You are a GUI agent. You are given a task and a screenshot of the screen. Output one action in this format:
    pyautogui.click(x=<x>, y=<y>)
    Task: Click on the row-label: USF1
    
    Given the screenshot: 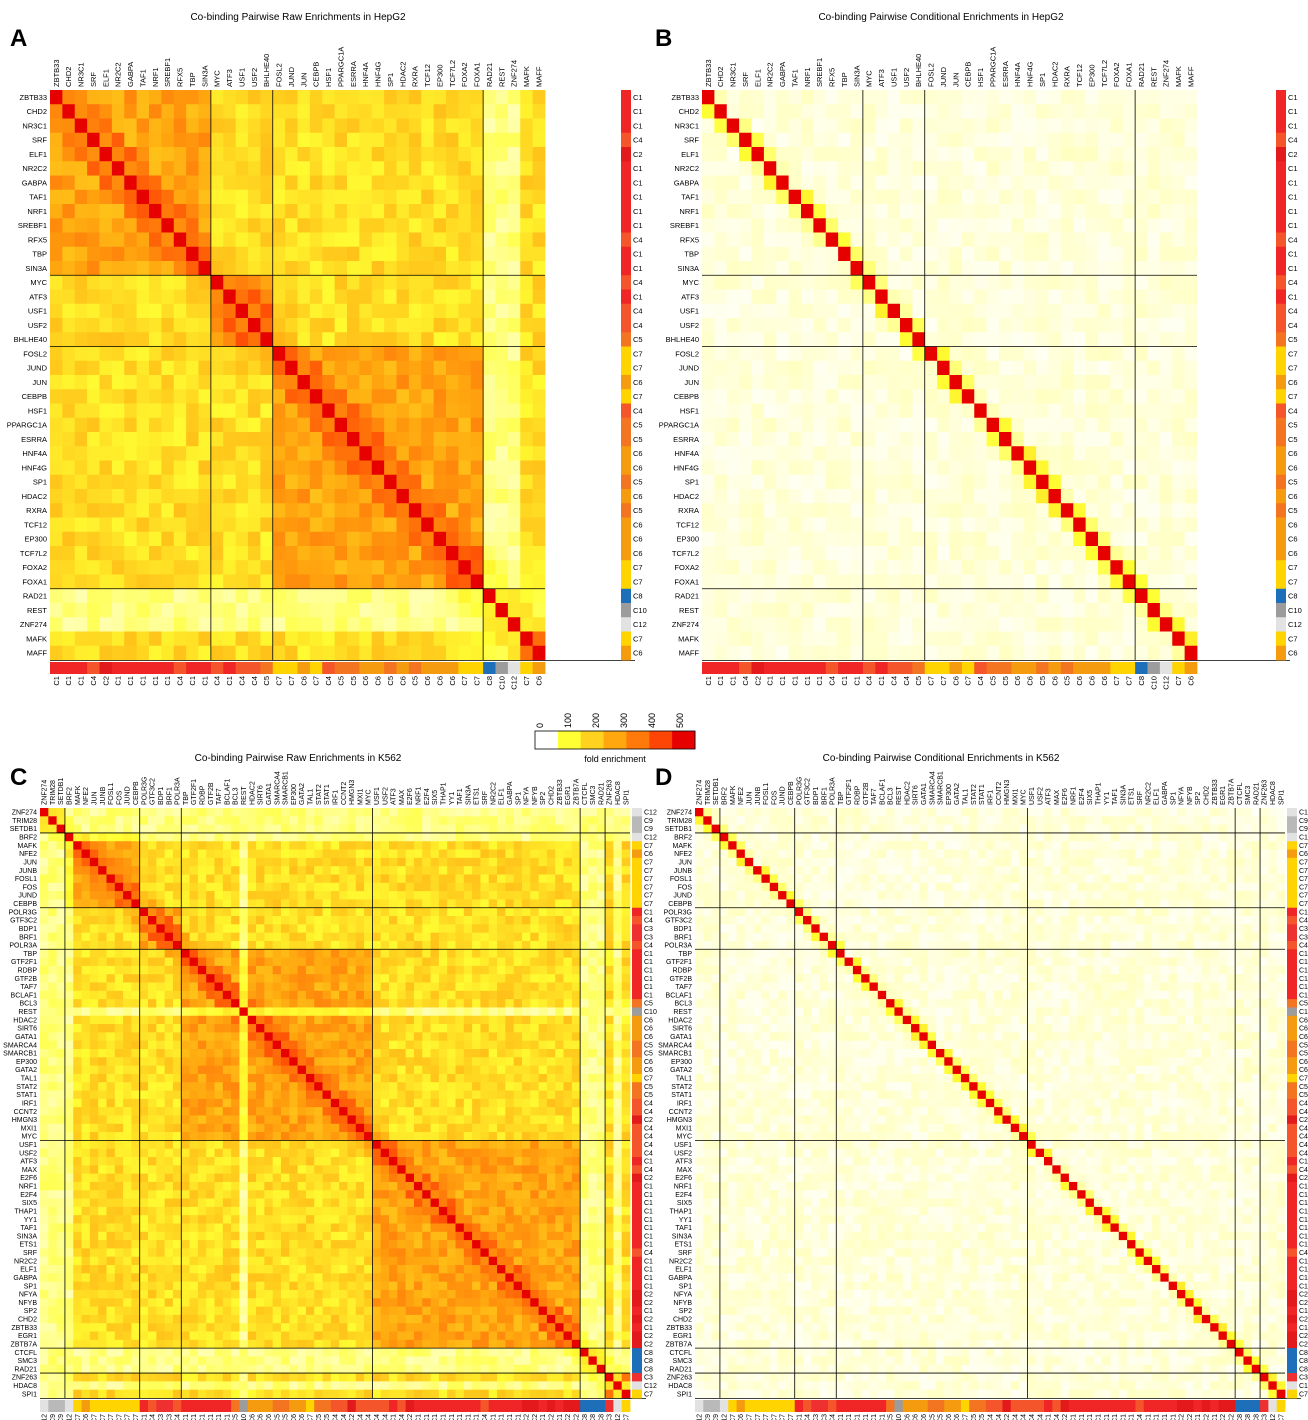 What is the action you would take?
    pyautogui.click(x=689, y=311)
    